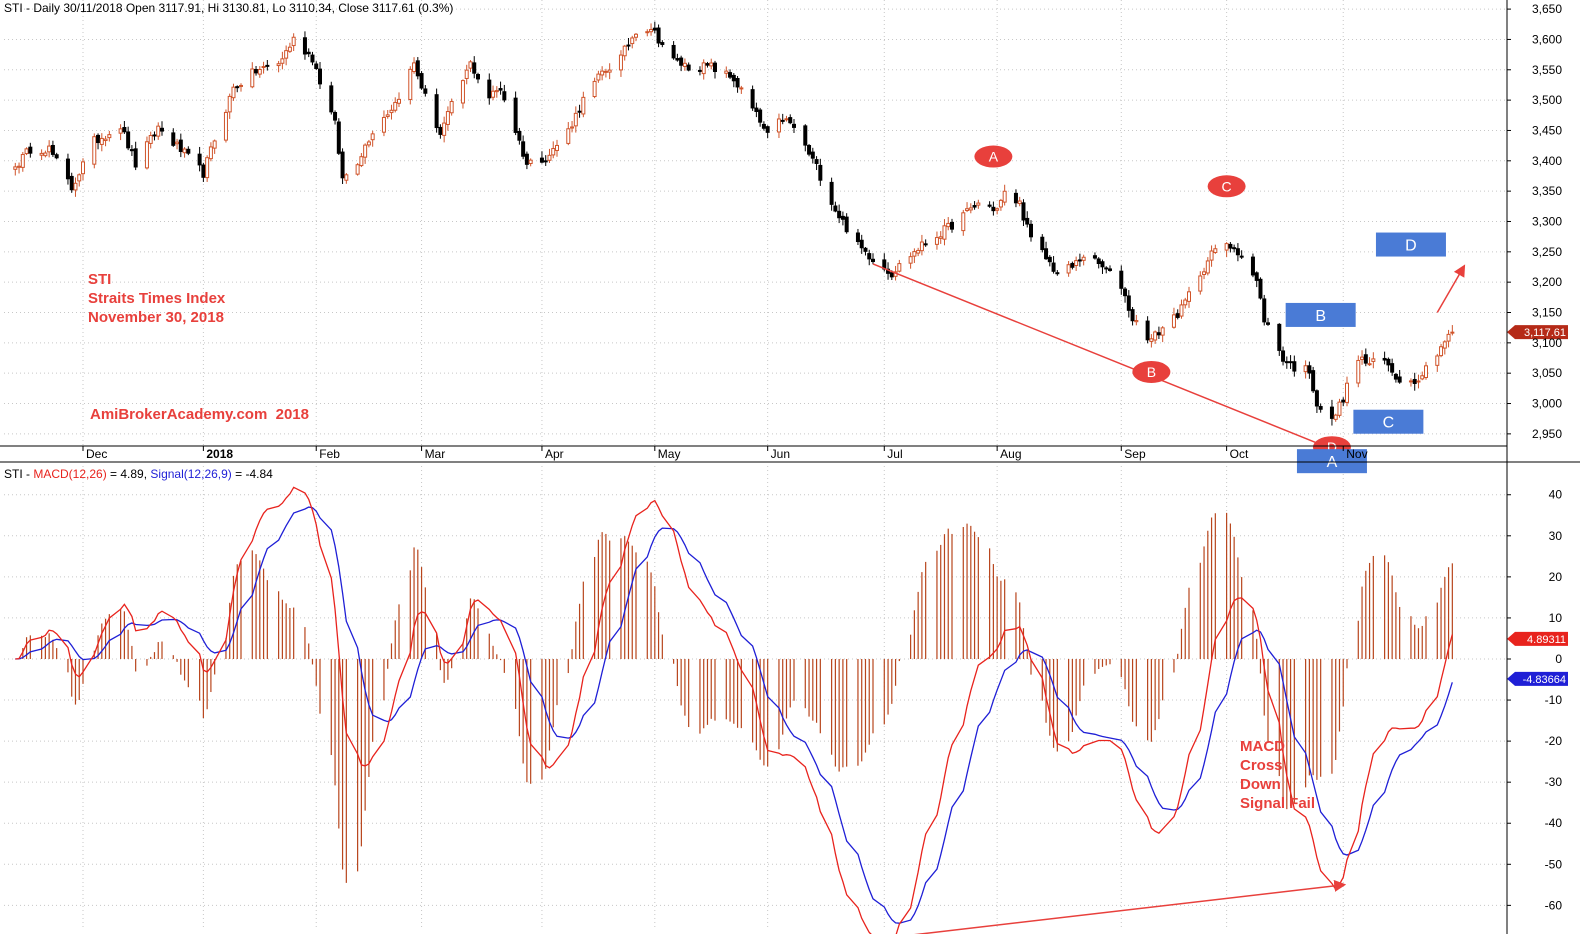  Describe the element at coordinates (1388, 421) in the screenshot. I see `box-label-c: C` at that location.